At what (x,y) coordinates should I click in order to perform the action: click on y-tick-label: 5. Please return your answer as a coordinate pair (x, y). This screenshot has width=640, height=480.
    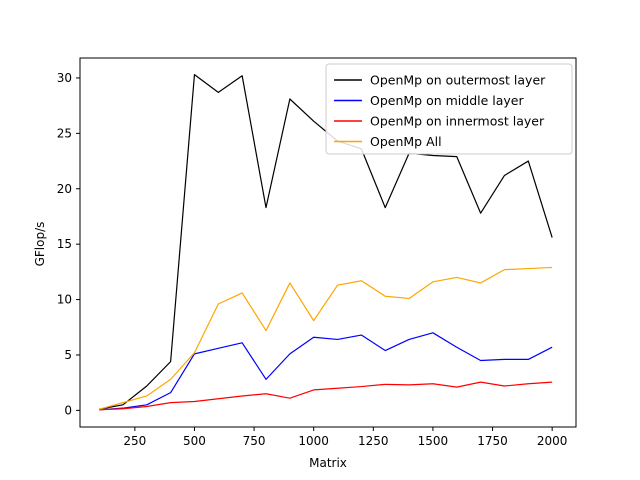
    Looking at the image, I should click on (68, 355).